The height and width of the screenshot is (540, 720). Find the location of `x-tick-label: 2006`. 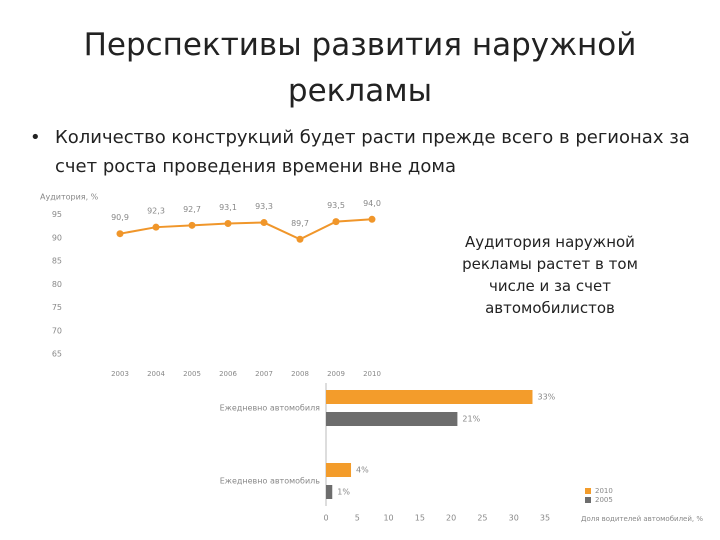

x-tick-label: 2006 is located at coordinates (228, 374).